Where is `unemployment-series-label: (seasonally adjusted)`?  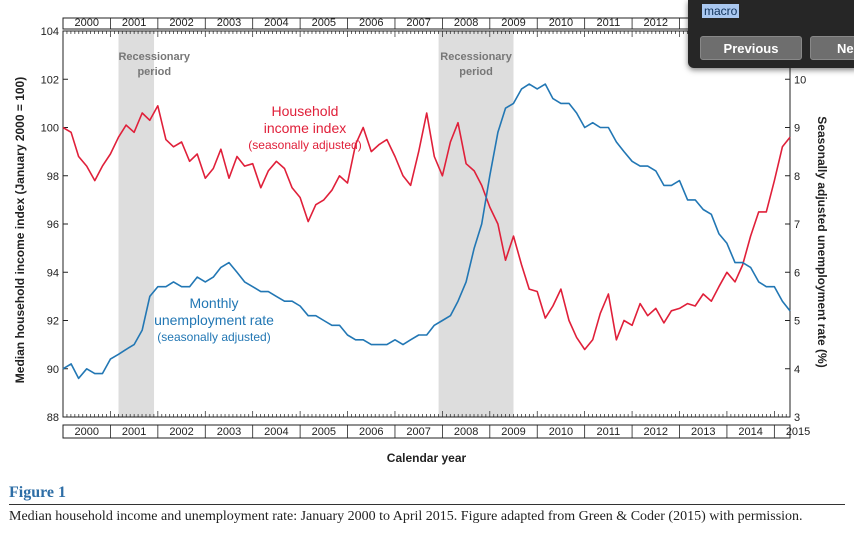
unemployment-series-label: (seasonally adjusted) is located at coordinates (213, 337).